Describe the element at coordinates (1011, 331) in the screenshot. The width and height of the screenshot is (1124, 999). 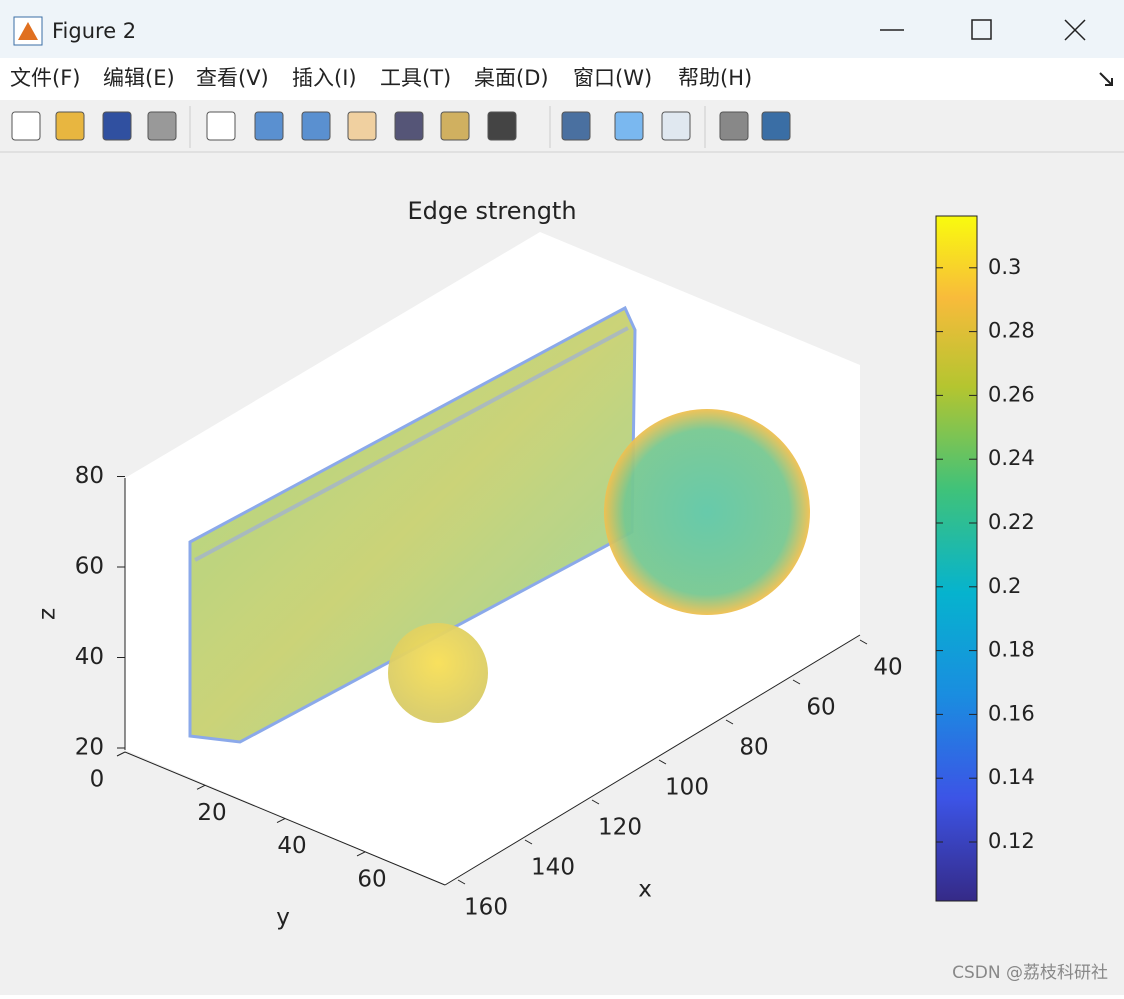
I see `colorbar-tick-label: 0.28` at that location.